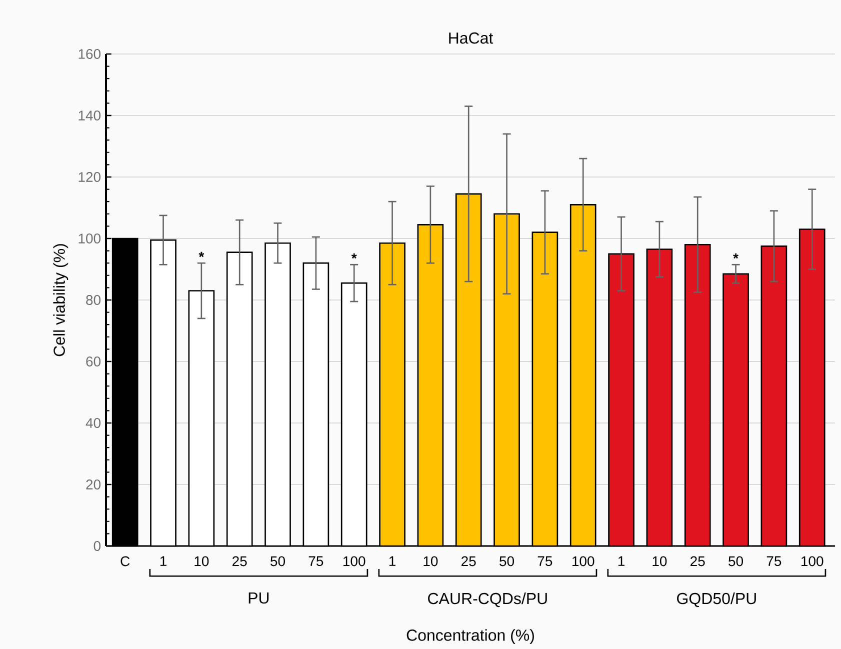 This screenshot has width=841, height=649. Describe the element at coordinates (89, 115) in the screenshot. I see `y-tick-label: 140` at that location.